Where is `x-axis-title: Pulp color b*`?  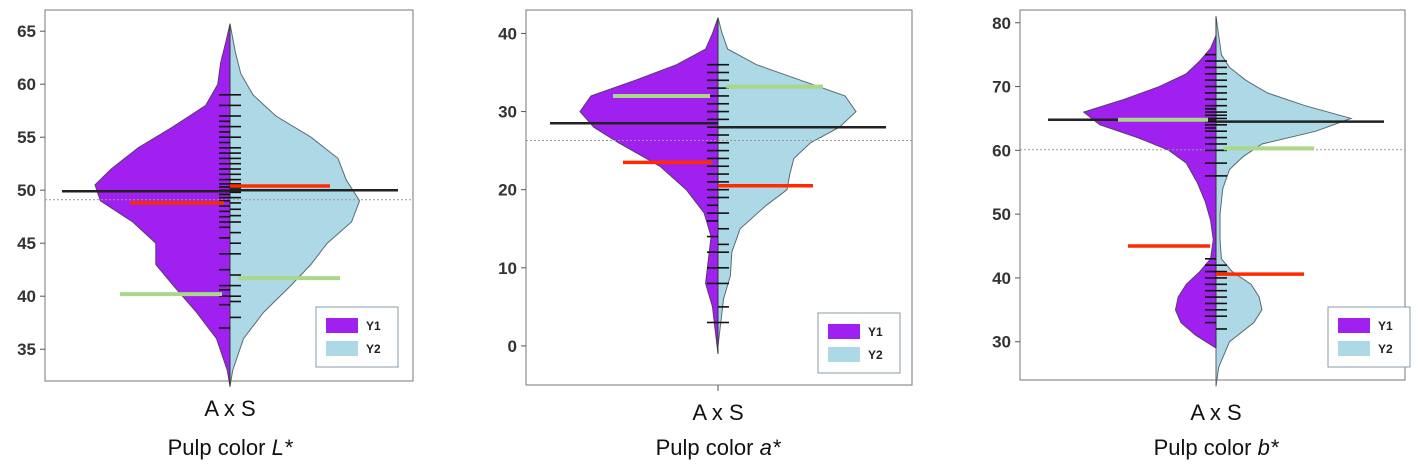
x-axis-title: Pulp color b* is located at coordinates (1217, 447).